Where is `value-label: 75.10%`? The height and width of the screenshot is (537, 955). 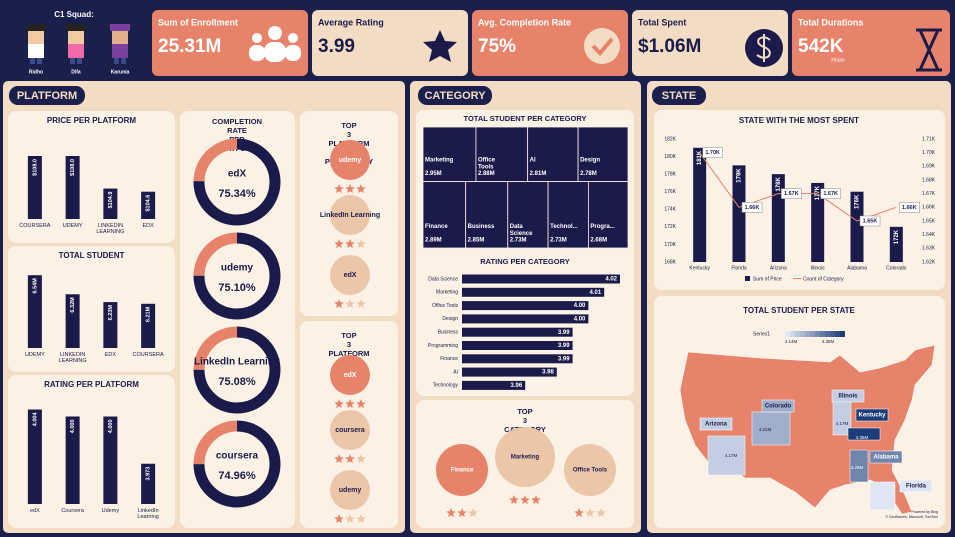 value-label: 75.10% is located at coordinates (237, 288).